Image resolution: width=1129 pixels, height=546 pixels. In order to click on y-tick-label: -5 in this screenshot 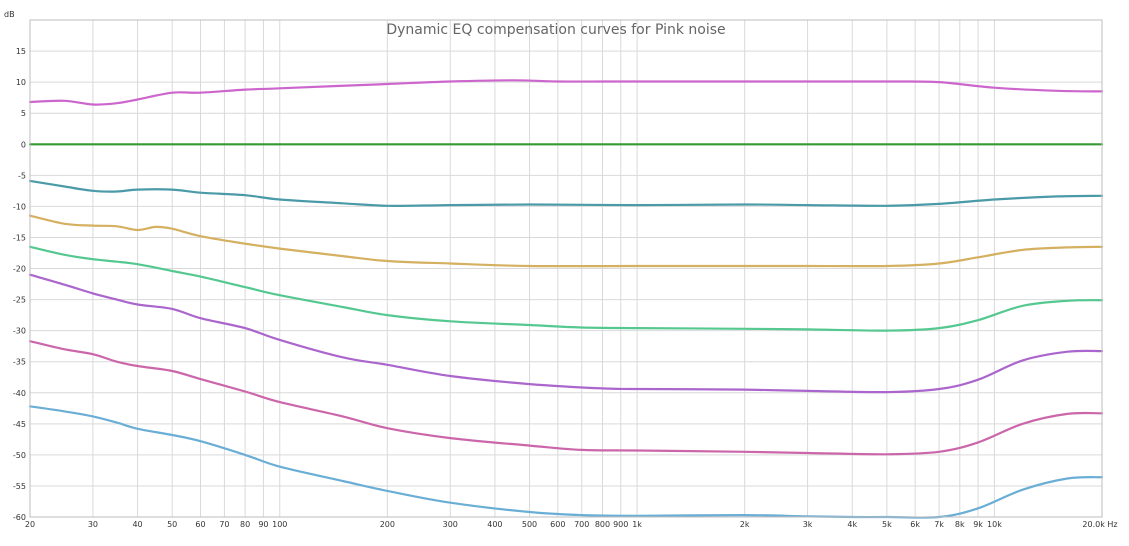, I will do `click(22, 175)`.